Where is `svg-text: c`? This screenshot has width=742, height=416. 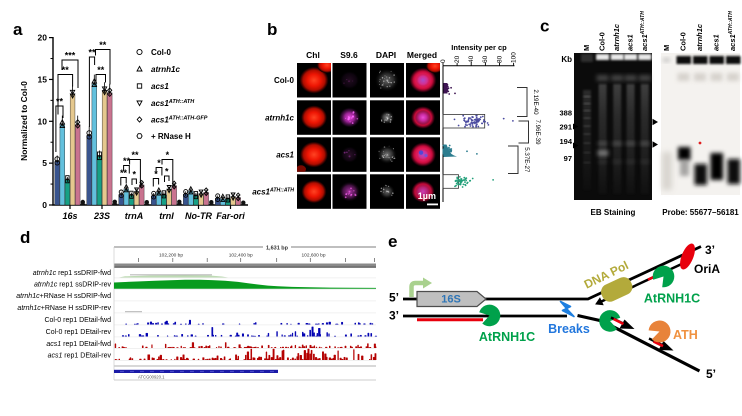
svg-text: c is located at coordinates (544, 26).